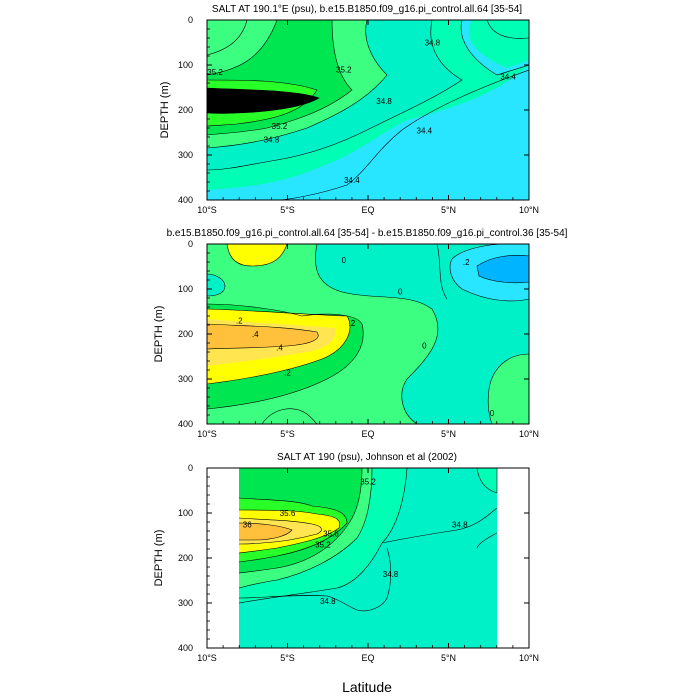  What do you see at coordinates (287, 658) in the screenshot?
I see `panel3-xtick-label: 5°S` at bounding box center [287, 658].